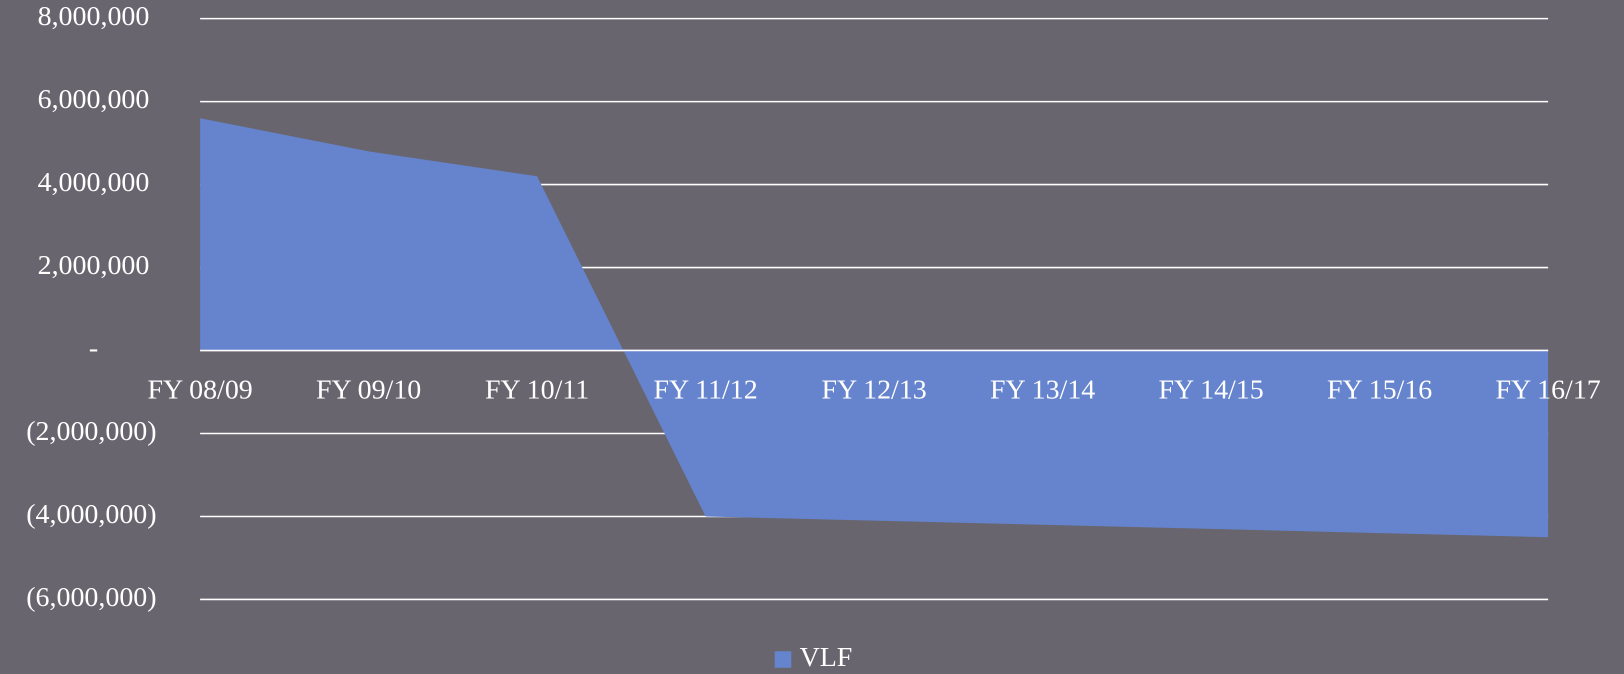  I want to click on y-tick-label: (2,000,000), so click(91, 431).